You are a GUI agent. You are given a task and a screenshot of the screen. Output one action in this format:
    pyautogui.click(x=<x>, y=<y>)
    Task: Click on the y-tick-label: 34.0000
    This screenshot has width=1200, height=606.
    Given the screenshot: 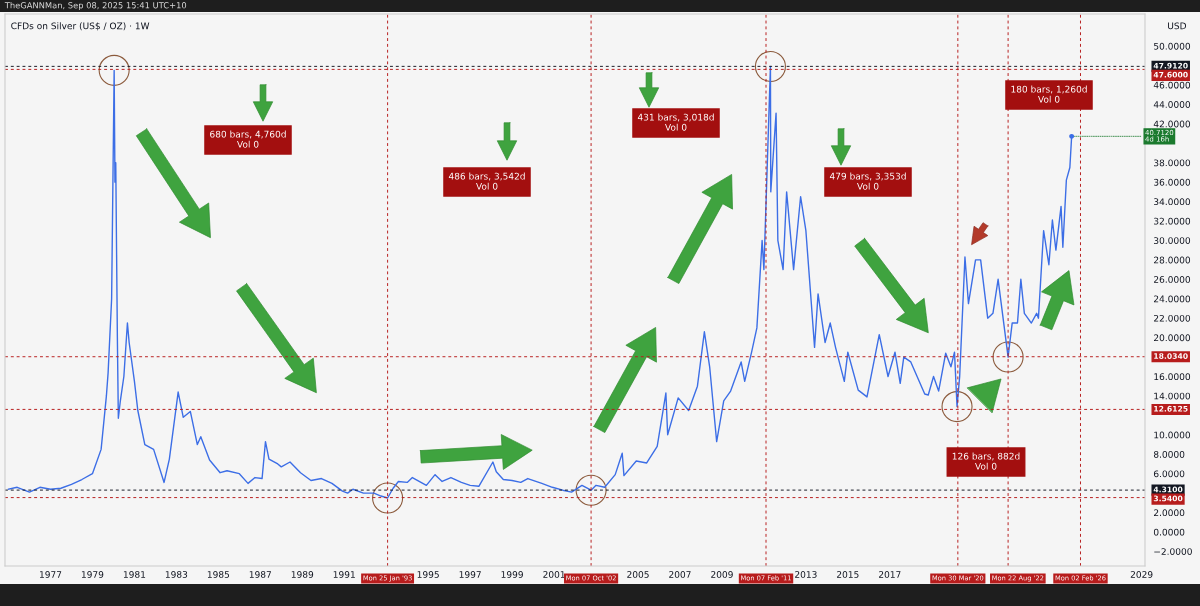 What is the action you would take?
    pyautogui.click(x=1172, y=202)
    